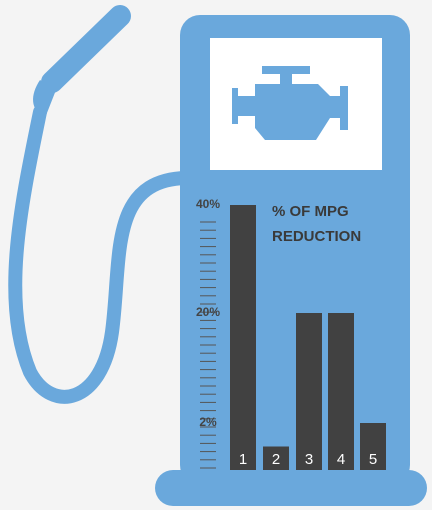 This screenshot has height=510, width=432. What do you see at coordinates (86, 49) in the screenshot?
I see `nozzle-spout` at bounding box center [86, 49].